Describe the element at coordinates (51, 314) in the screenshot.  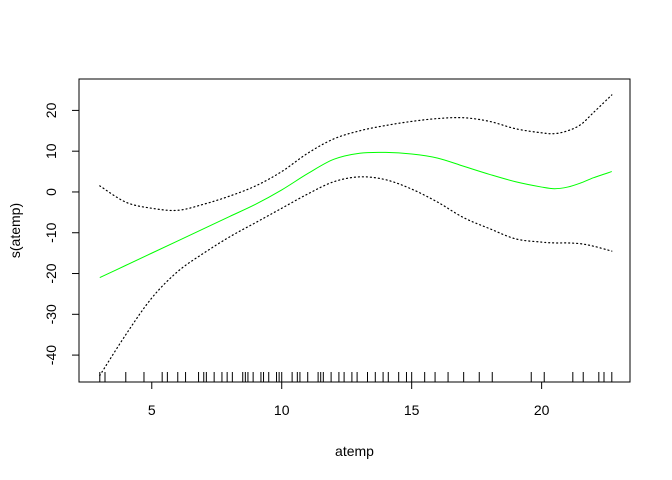
I see `y-tick-label: -30` at that location.